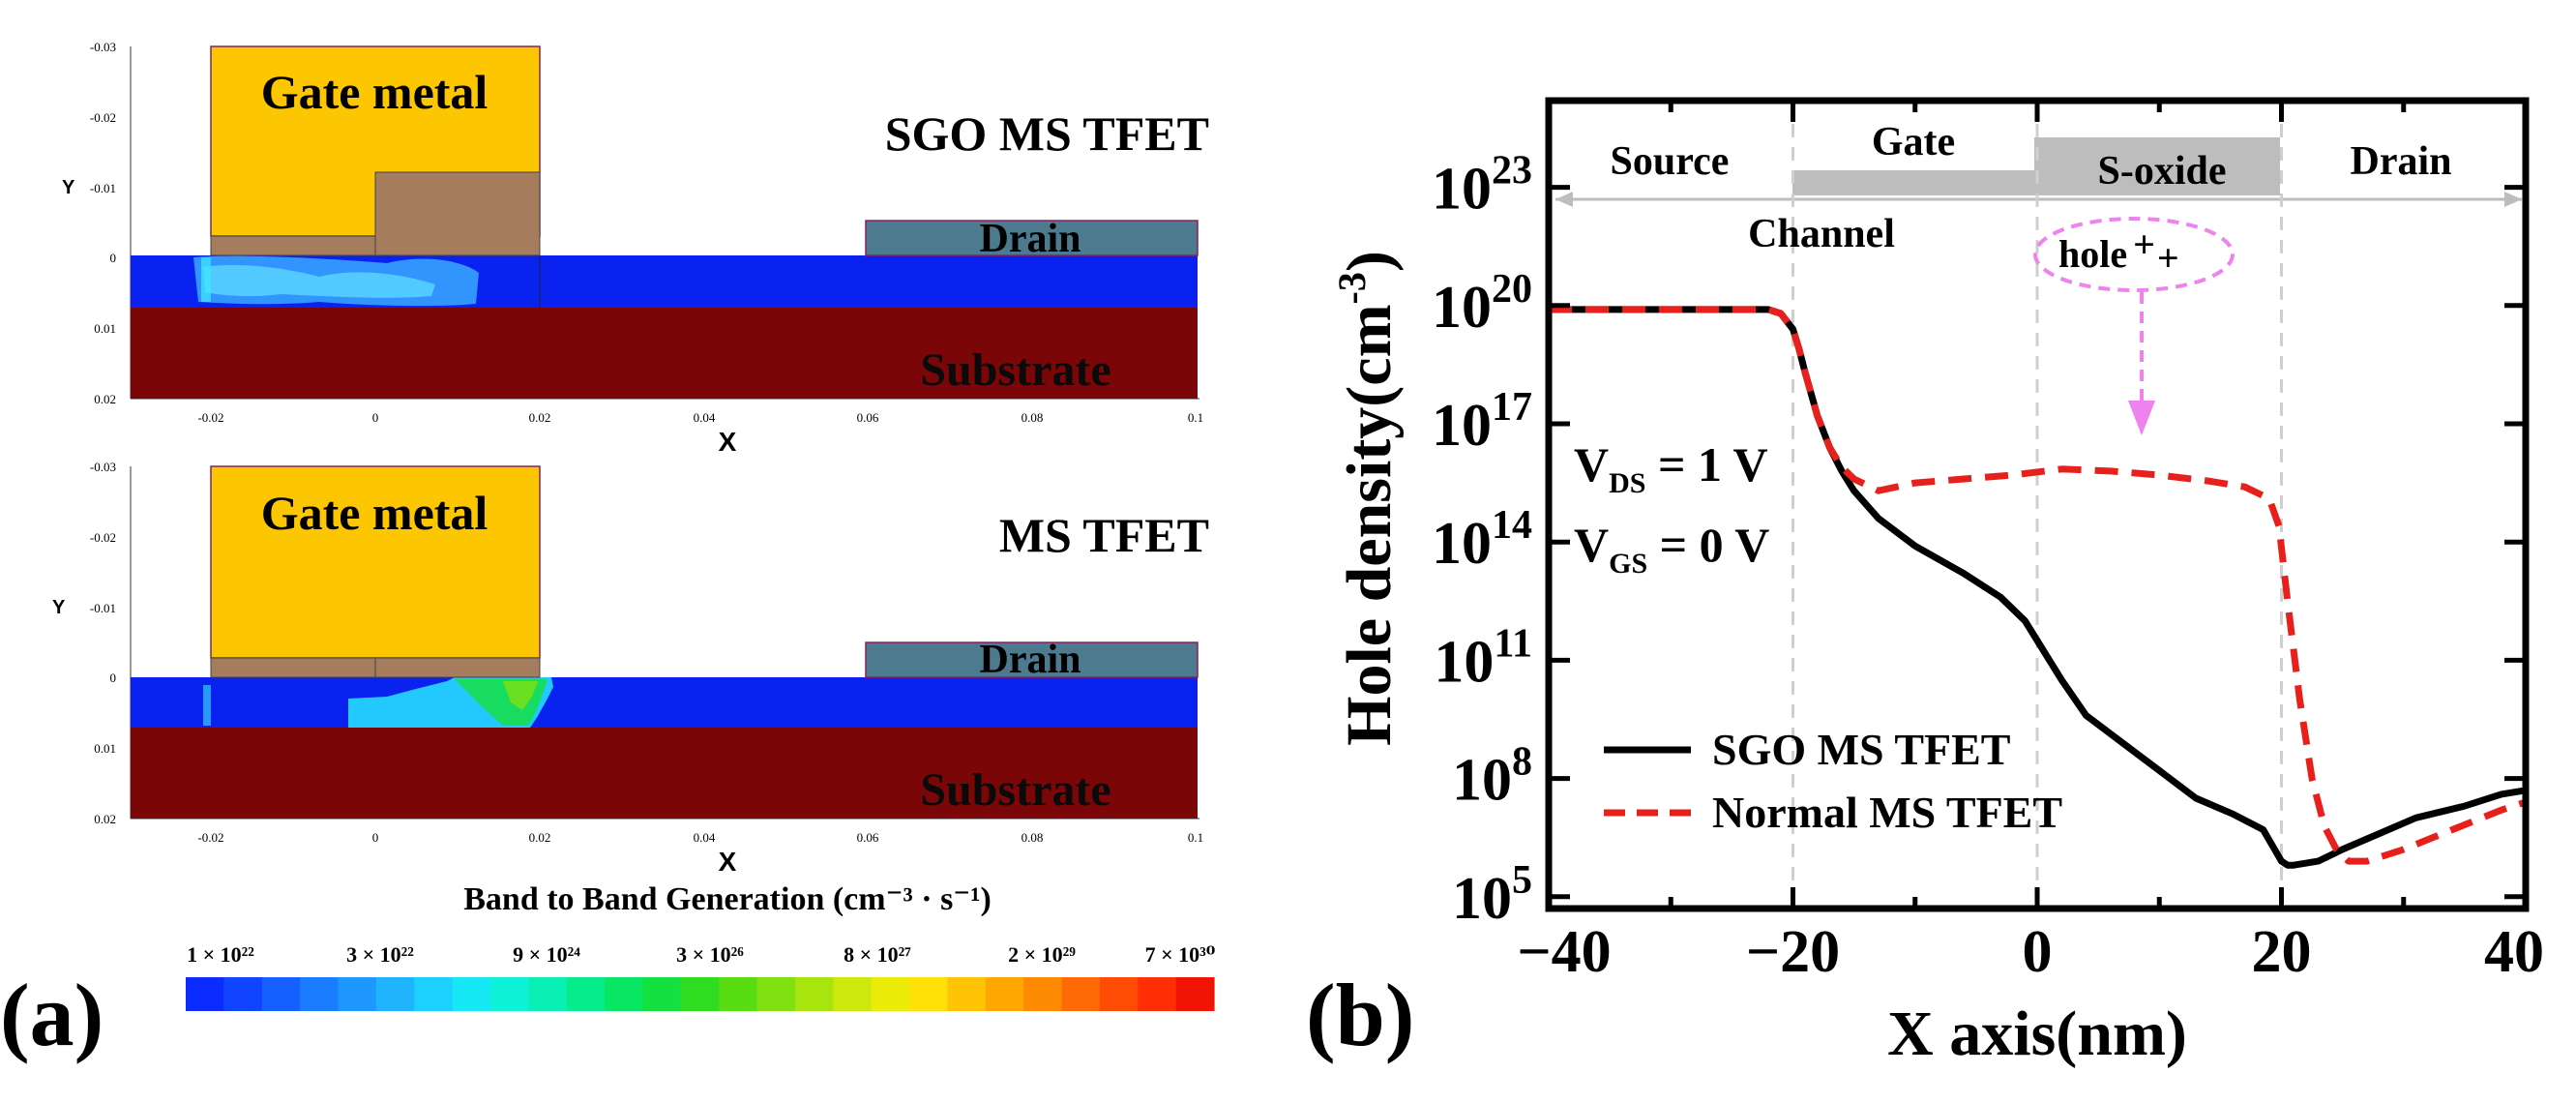 The height and width of the screenshot is (1103, 2576). Describe the element at coordinates (728, 442) in the screenshot. I see `x-axis-label: X` at that location.